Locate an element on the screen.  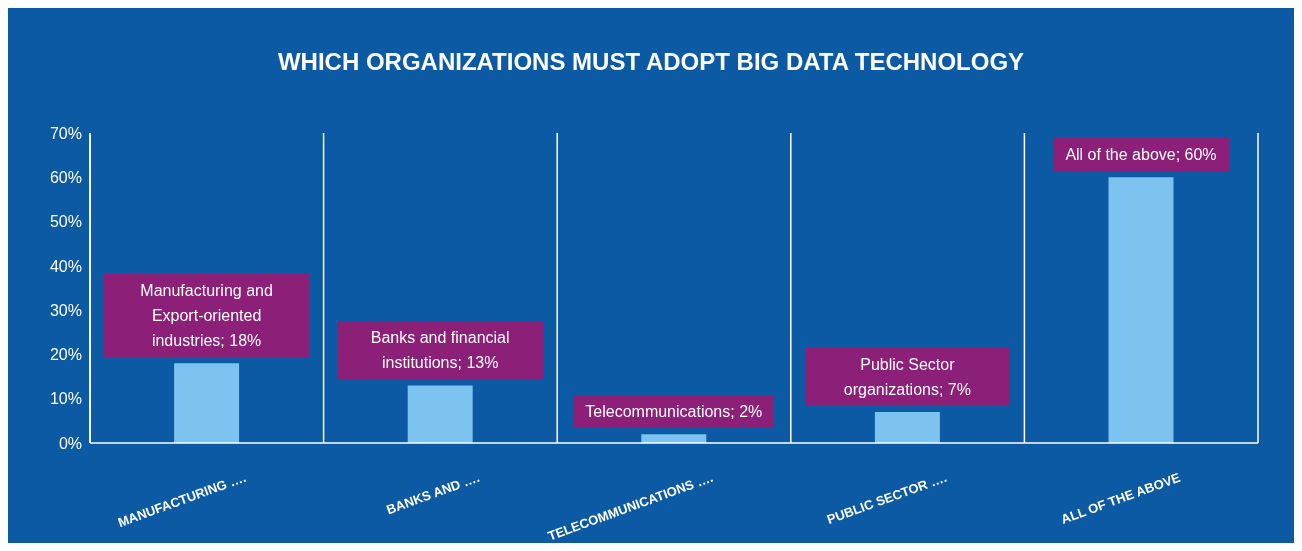
callout-box: Telecommunications; 2% is located at coordinates (674, 412).